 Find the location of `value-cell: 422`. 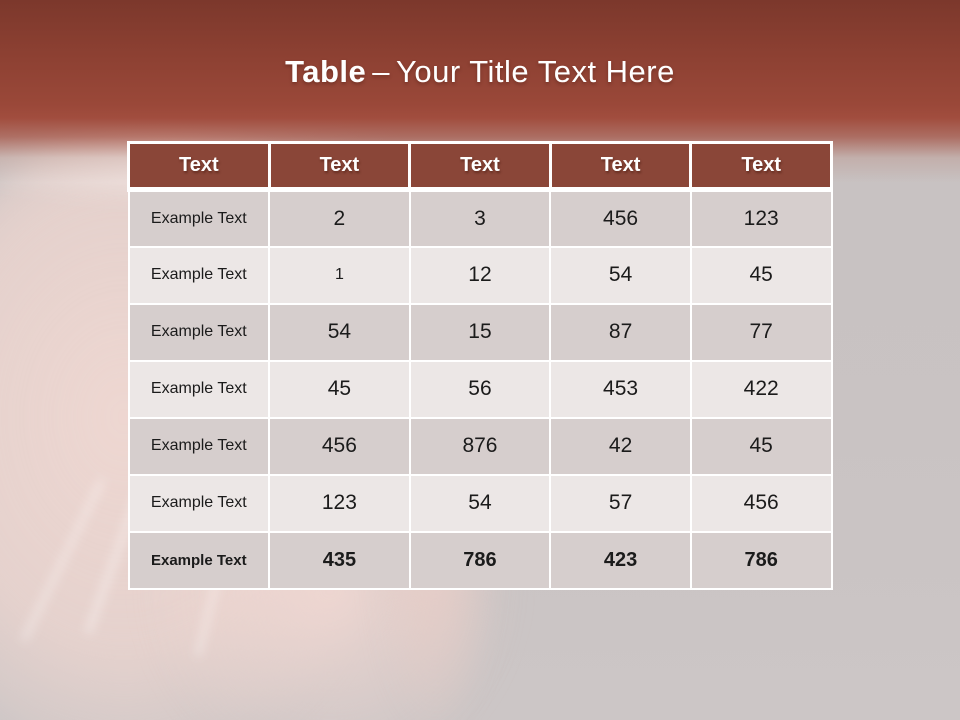

value-cell: 422 is located at coordinates (761, 389).